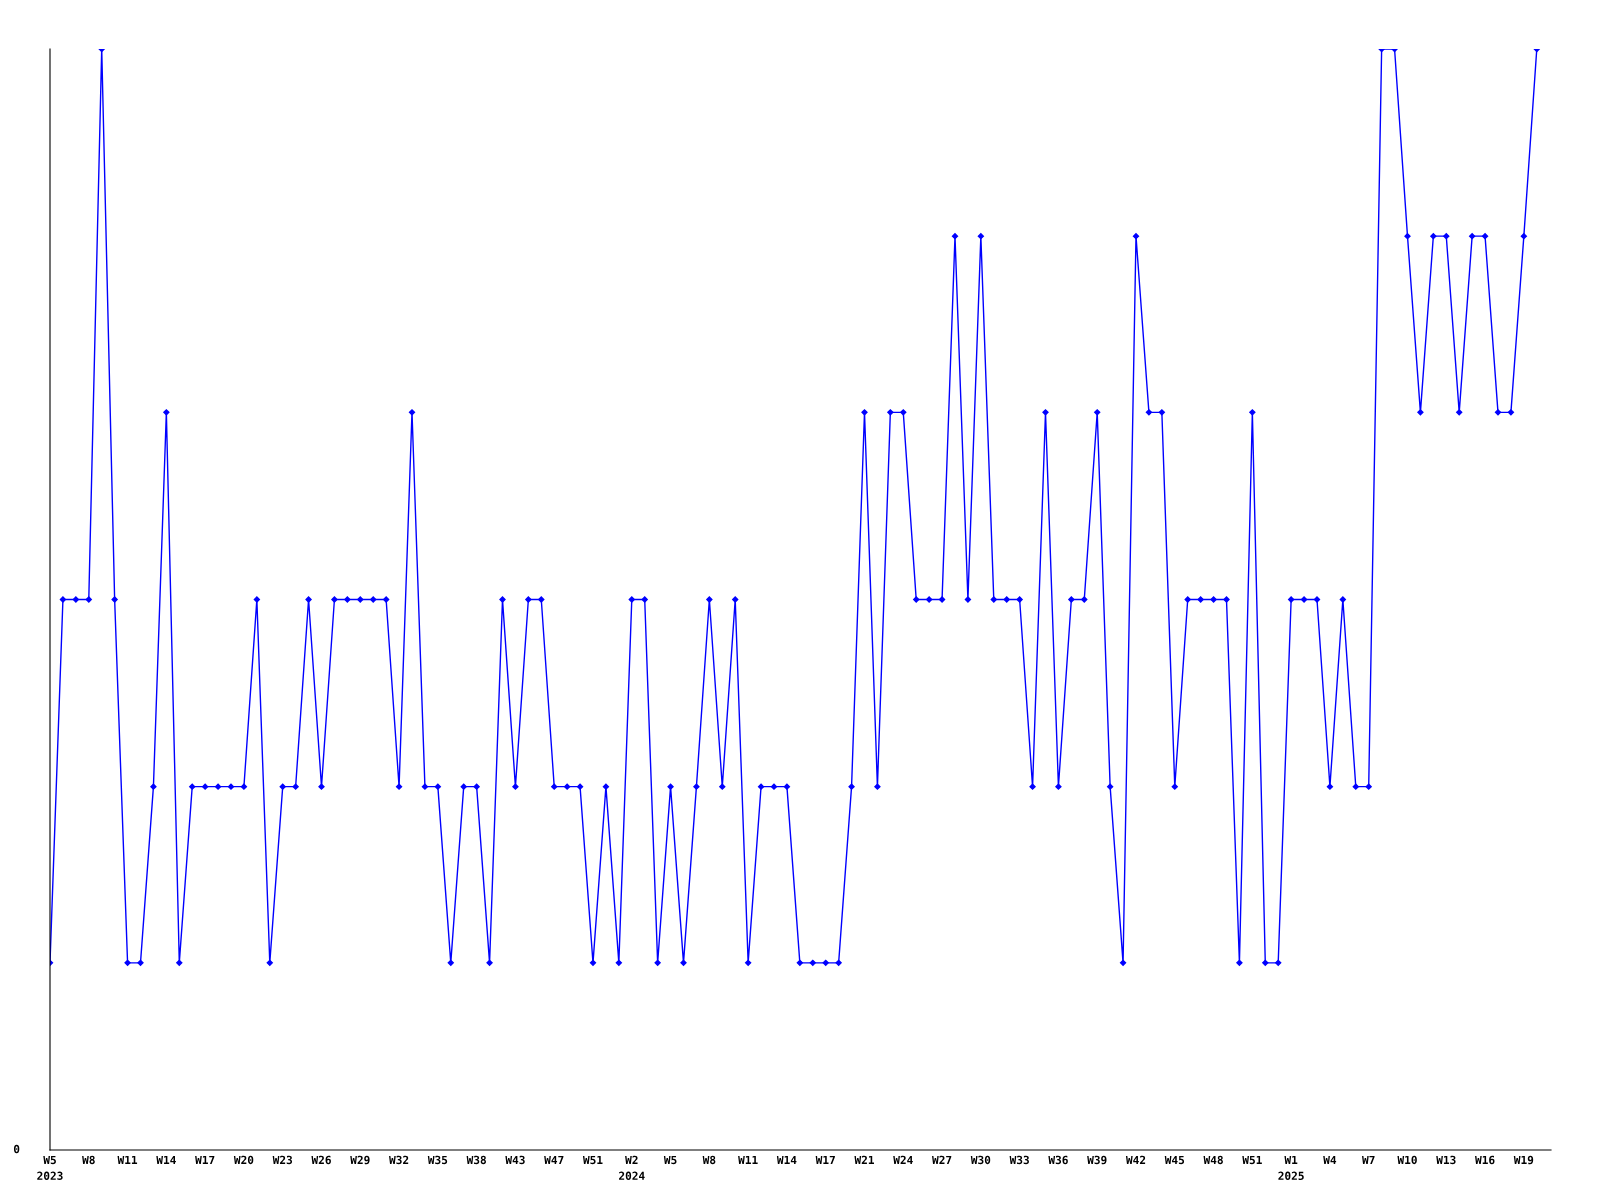 This screenshot has height=1200, width=1600. I want to click on x-tick-label: W39, so click(1097, 1160).